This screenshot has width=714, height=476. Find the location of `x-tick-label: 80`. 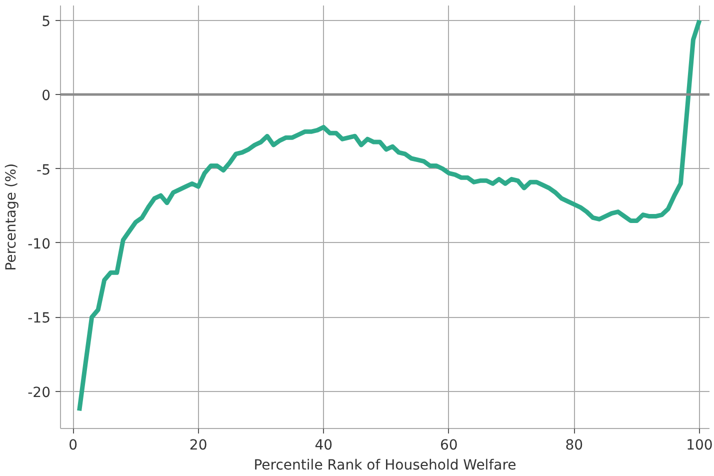

x-tick-label: 80 is located at coordinates (574, 446).